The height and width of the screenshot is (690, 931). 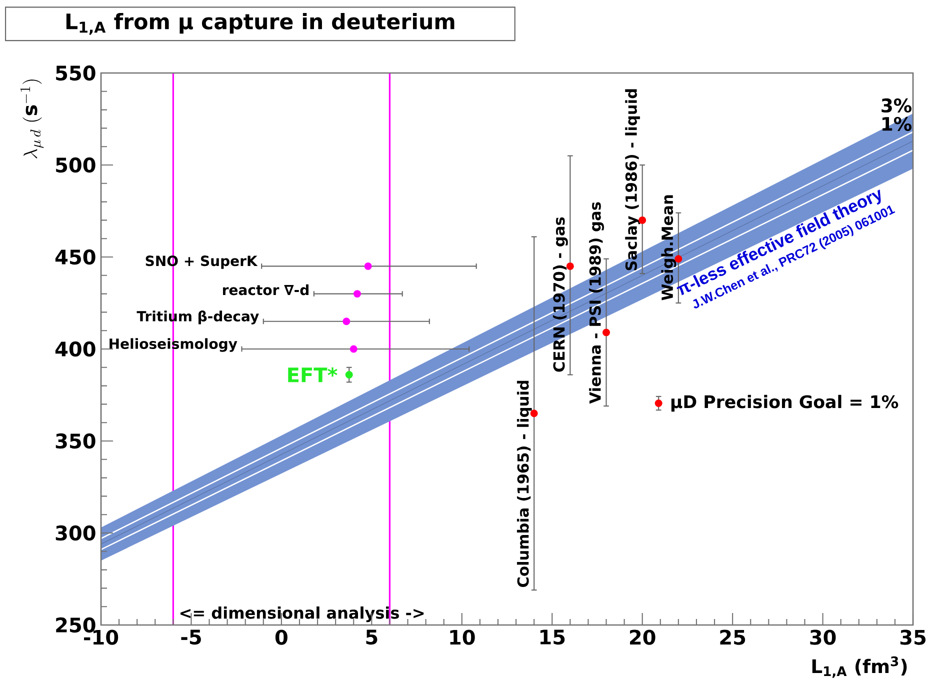 What do you see at coordinates (733, 637) in the screenshot?
I see `x-tick-label: 25` at bounding box center [733, 637].